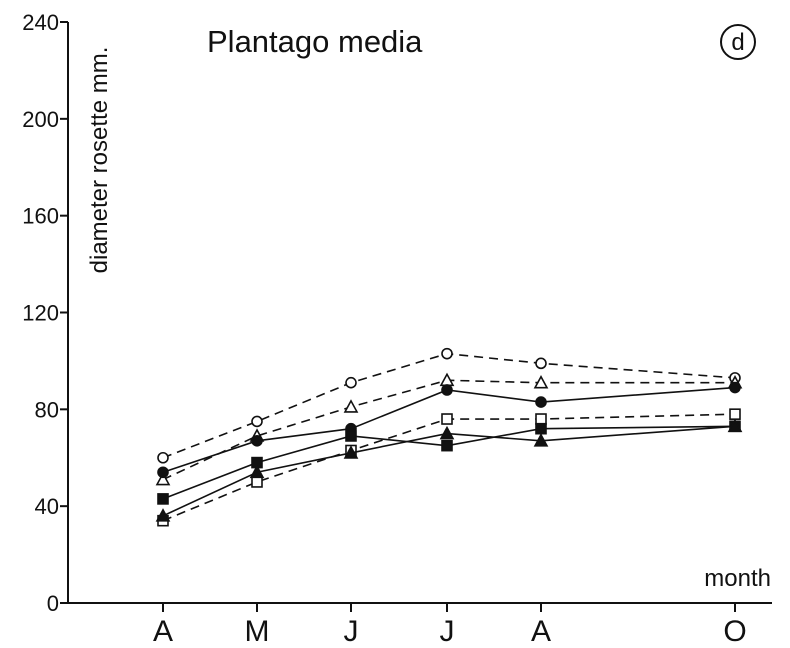 This screenshot has width=790, height=648. Describe the element at coordinates (257, 631) in the screenshot. I see `x-tick-label: M` at that location.